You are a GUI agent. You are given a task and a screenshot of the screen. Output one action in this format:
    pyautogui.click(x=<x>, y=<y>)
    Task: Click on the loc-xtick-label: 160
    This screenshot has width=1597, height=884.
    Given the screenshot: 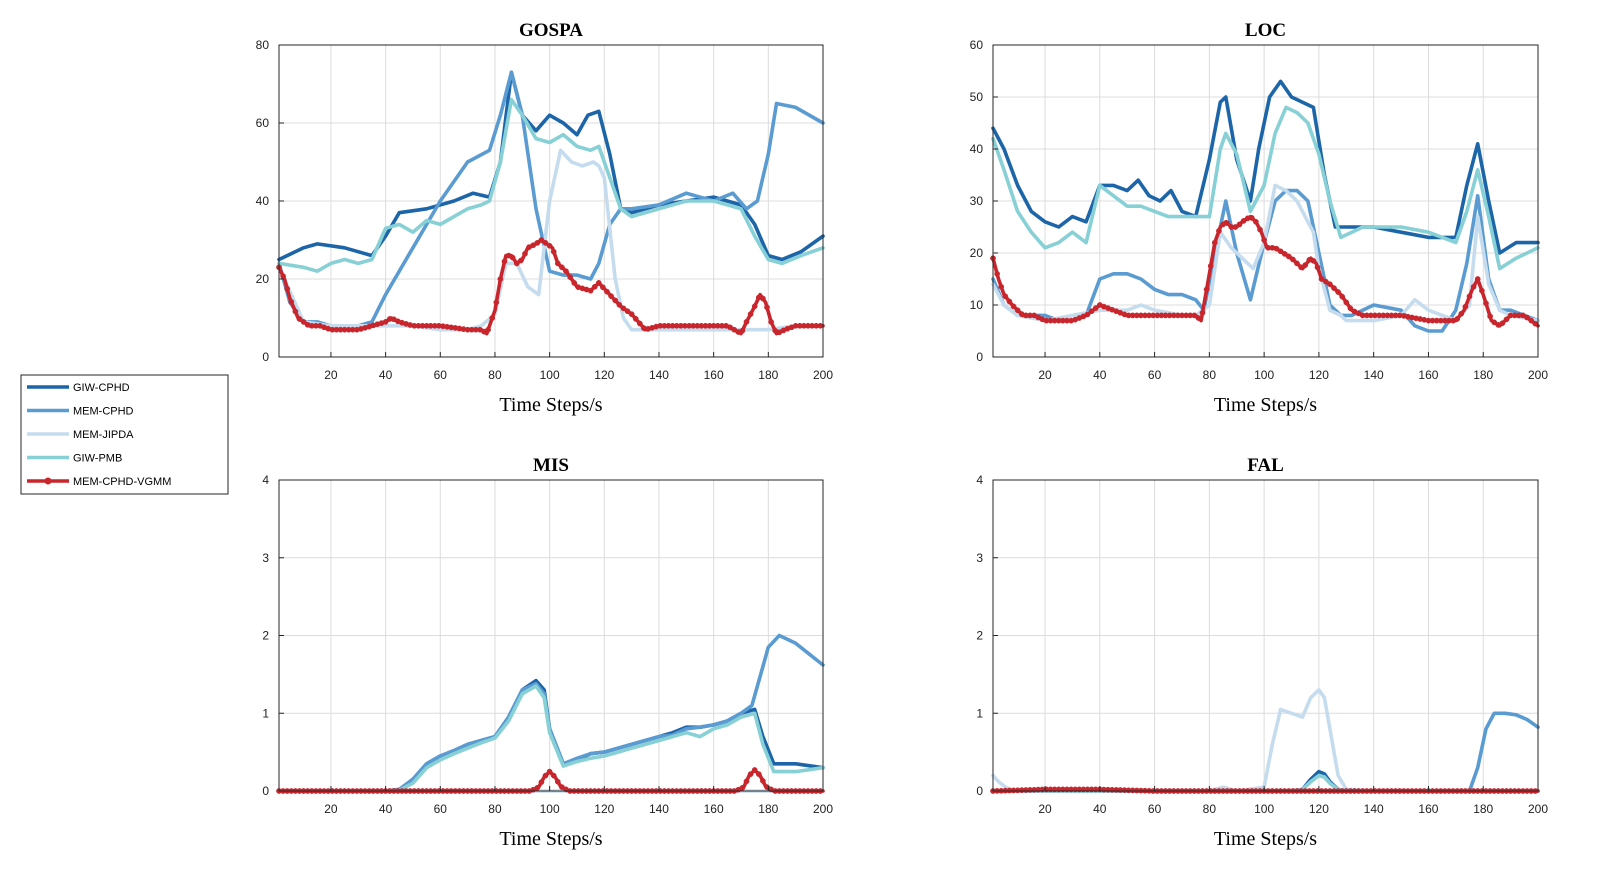 What is the action you would take?
    pyautogui.click(x=1428, y=375)
    